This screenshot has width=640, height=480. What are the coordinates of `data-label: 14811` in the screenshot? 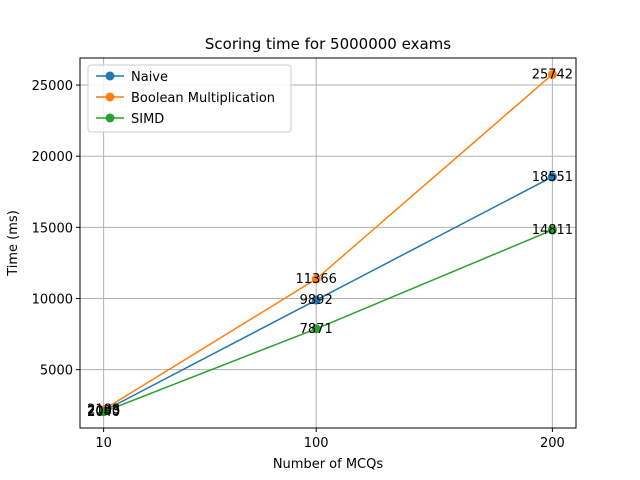 It's located at (552, 230).